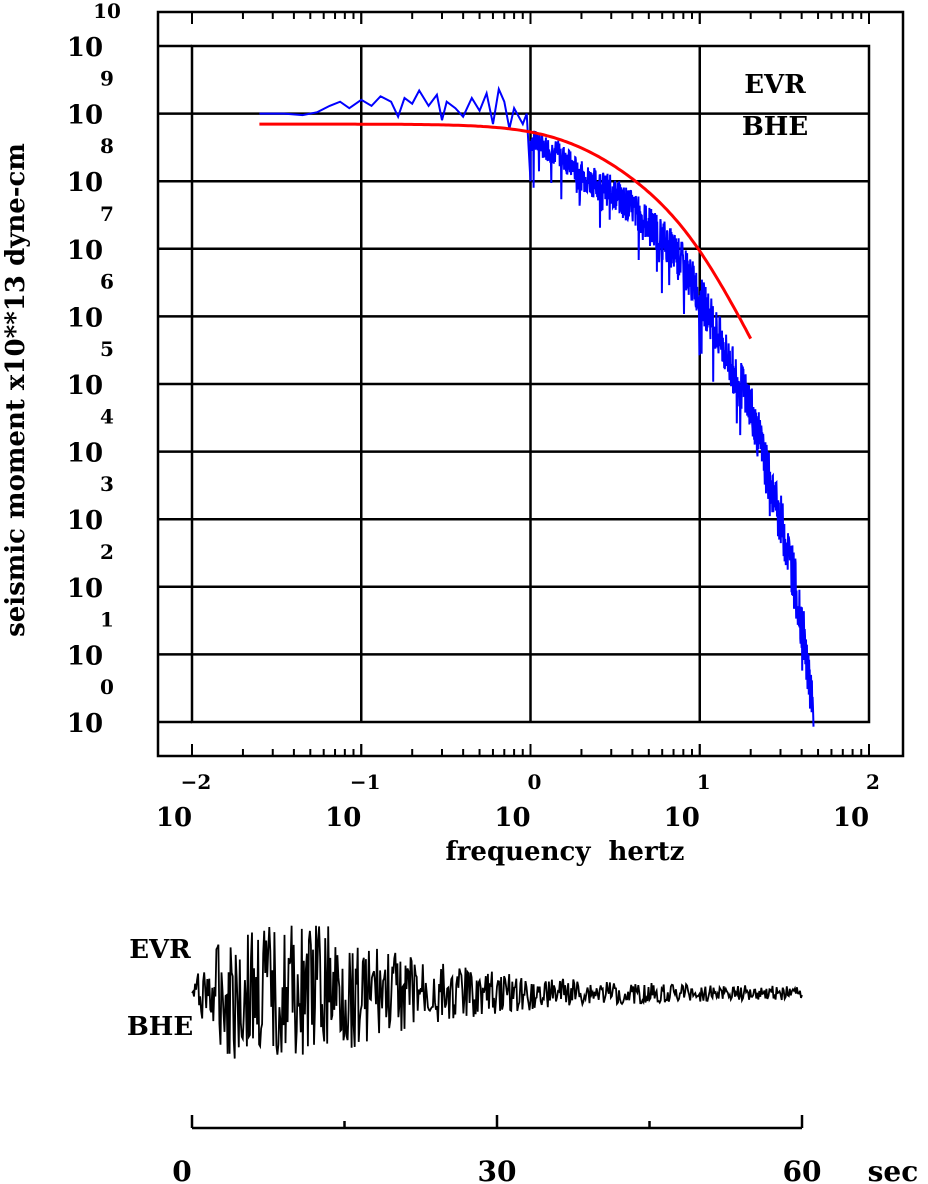  I want to click on y-axis-label: seismic moment x10**13 dyne-cm, so click(16, 390).